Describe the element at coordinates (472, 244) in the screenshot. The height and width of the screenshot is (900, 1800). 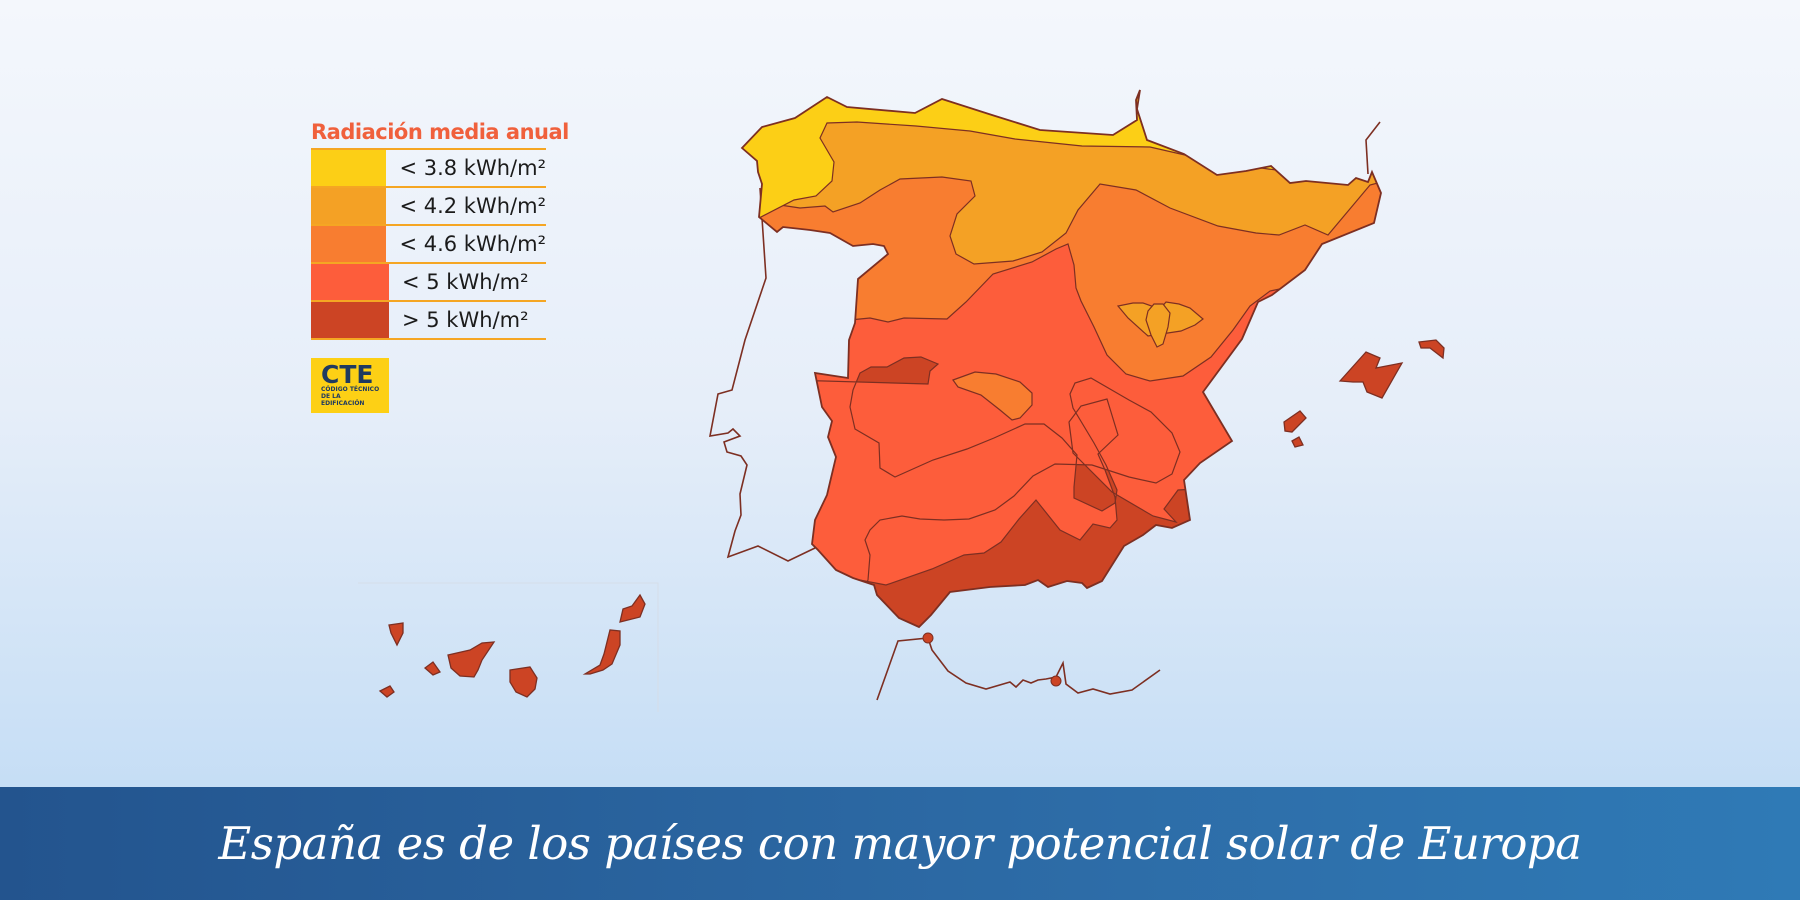
I see `legend-label-4-6: < 4.6 kWh/m²` at that location.